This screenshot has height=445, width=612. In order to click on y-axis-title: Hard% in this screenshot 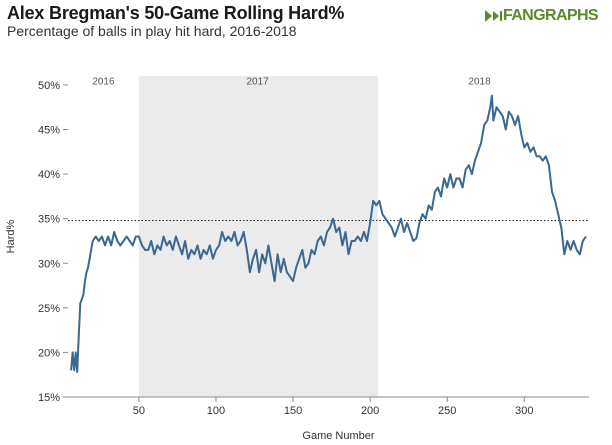, I will do `click(11, 236)`.